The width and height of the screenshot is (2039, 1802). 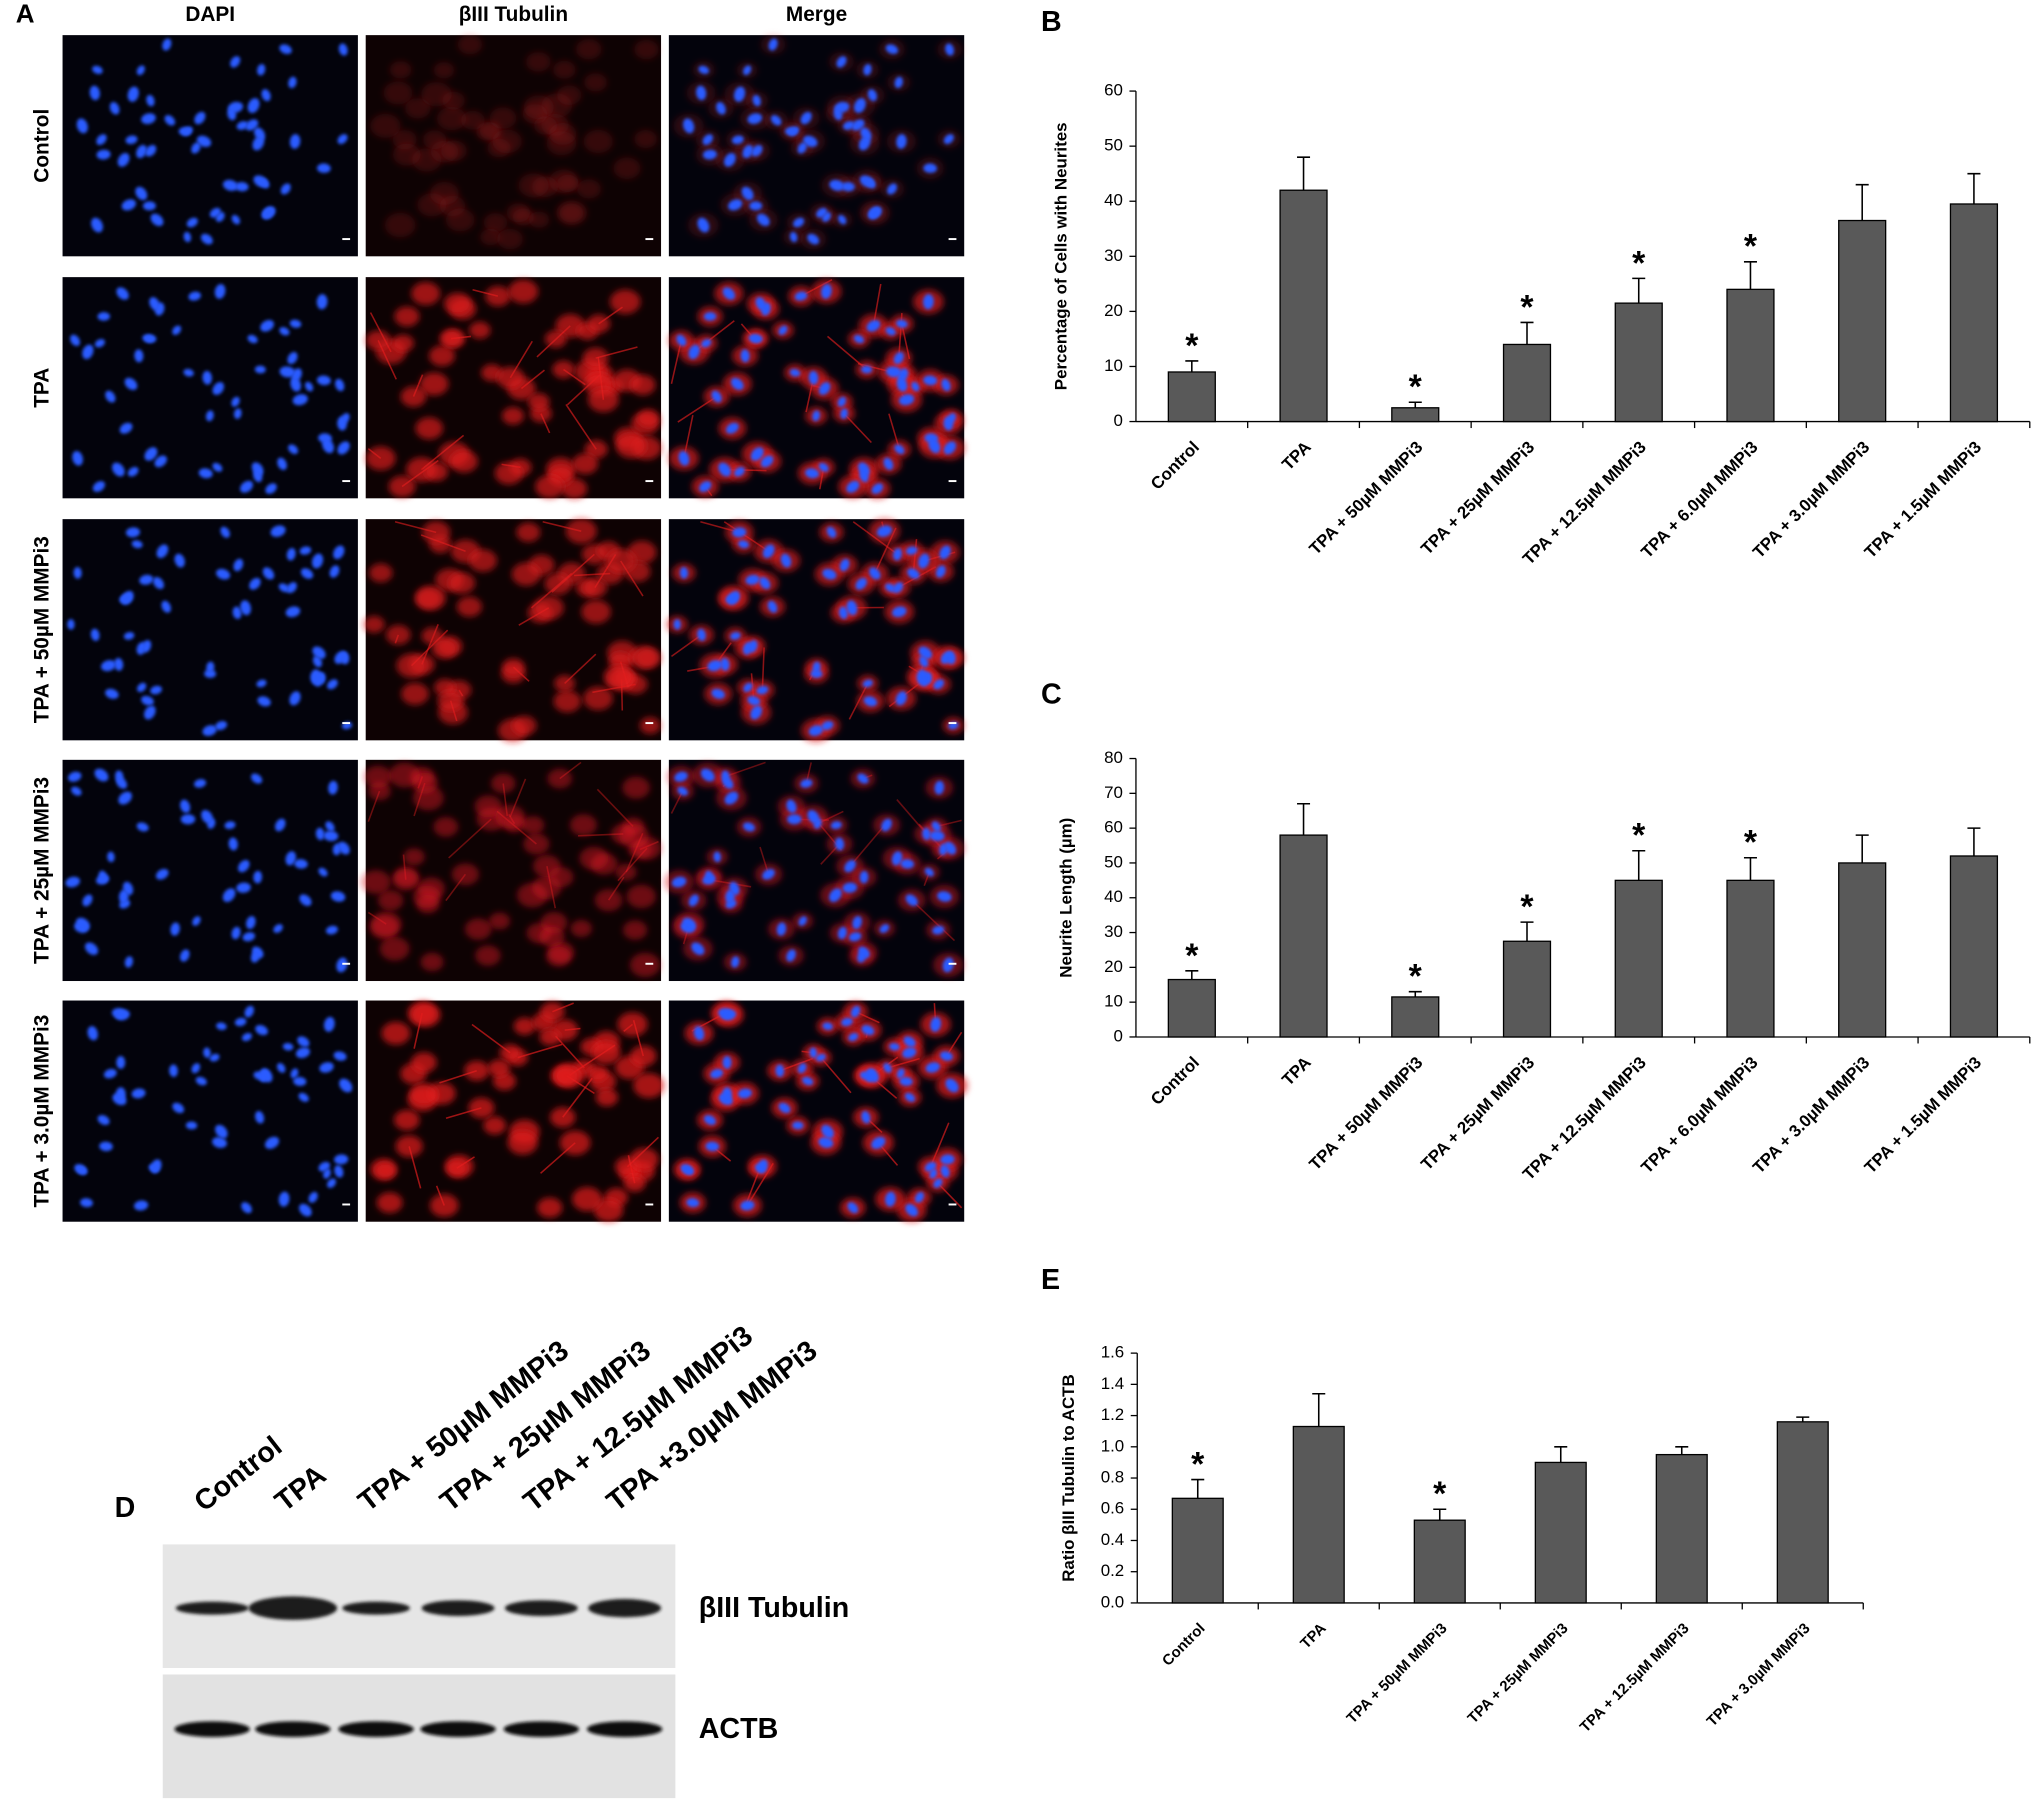 I want to click on row-label: TPA + 25µM MMPi3, so click(x=42, y=870).